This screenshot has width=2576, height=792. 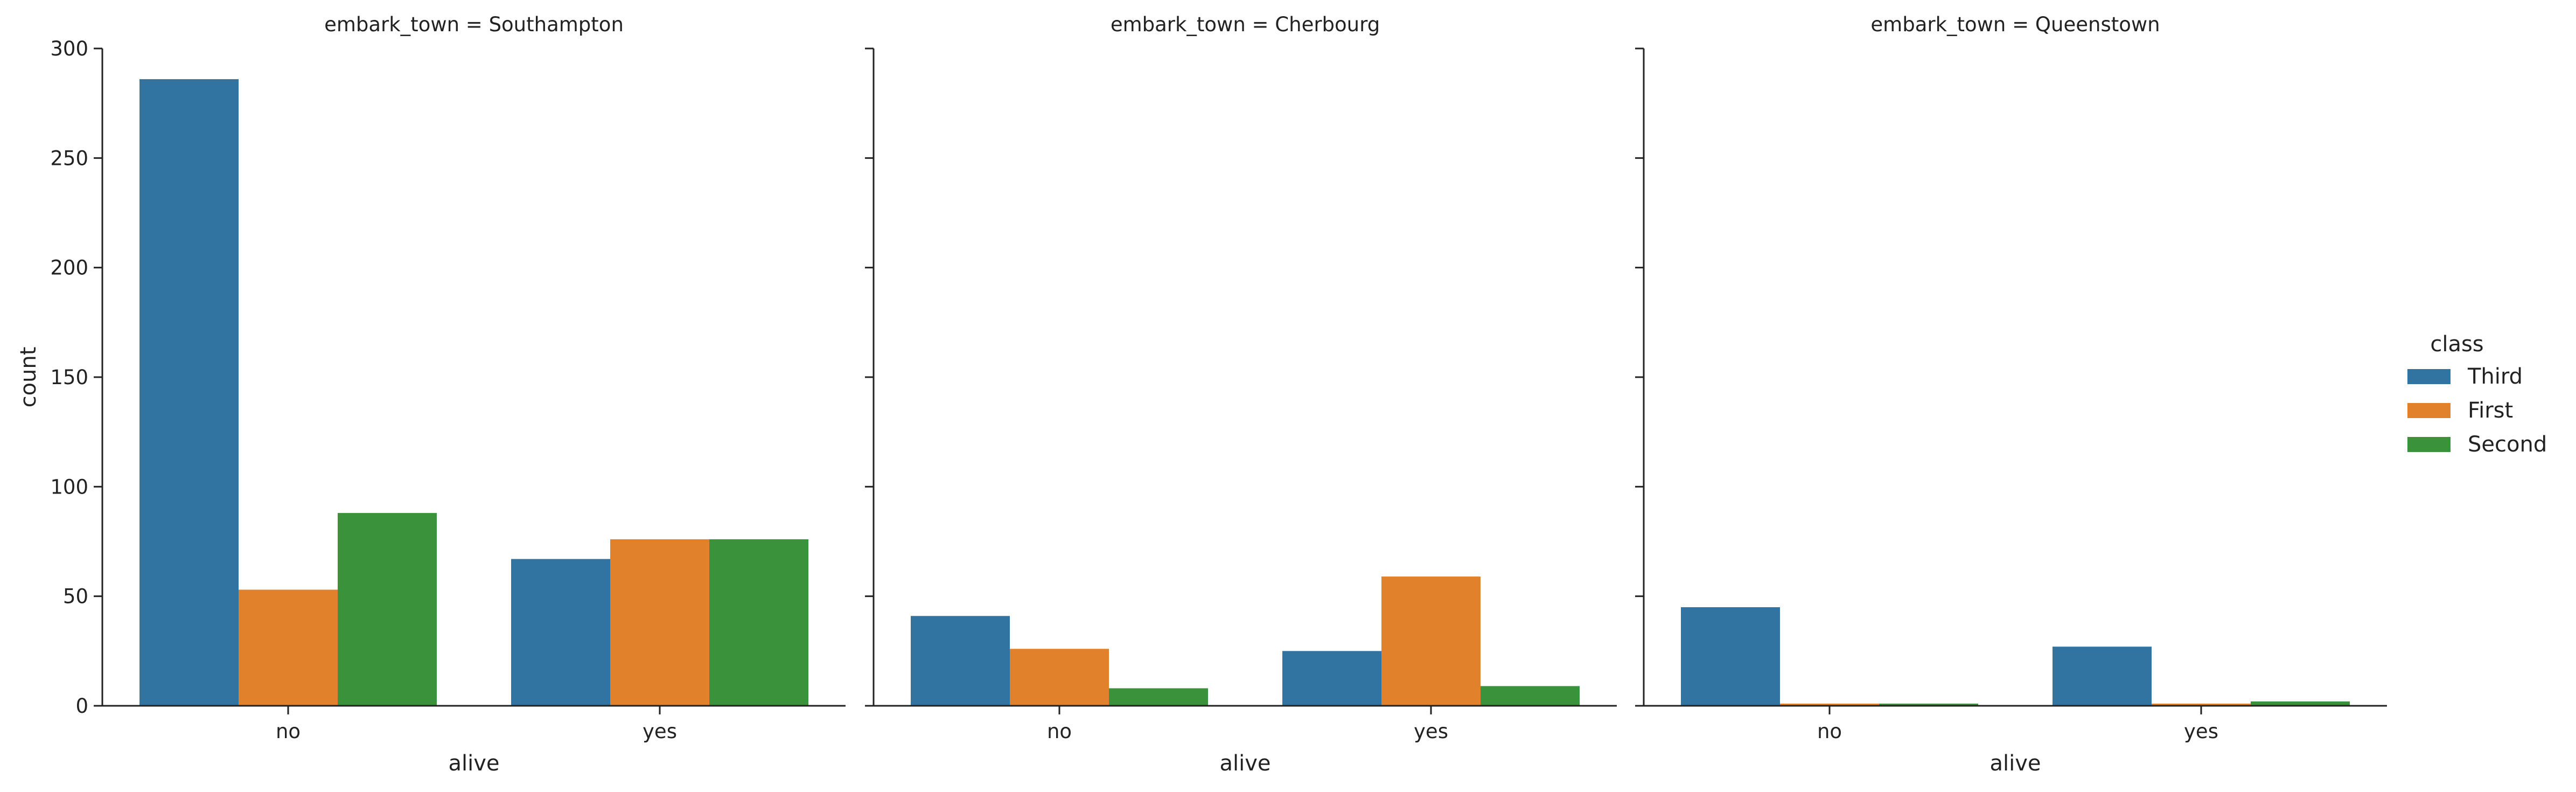 What do you see at coordinates (69, 268) in the screenshot?
I see `y-tick-label: 200` at bounding box center [69, 268].